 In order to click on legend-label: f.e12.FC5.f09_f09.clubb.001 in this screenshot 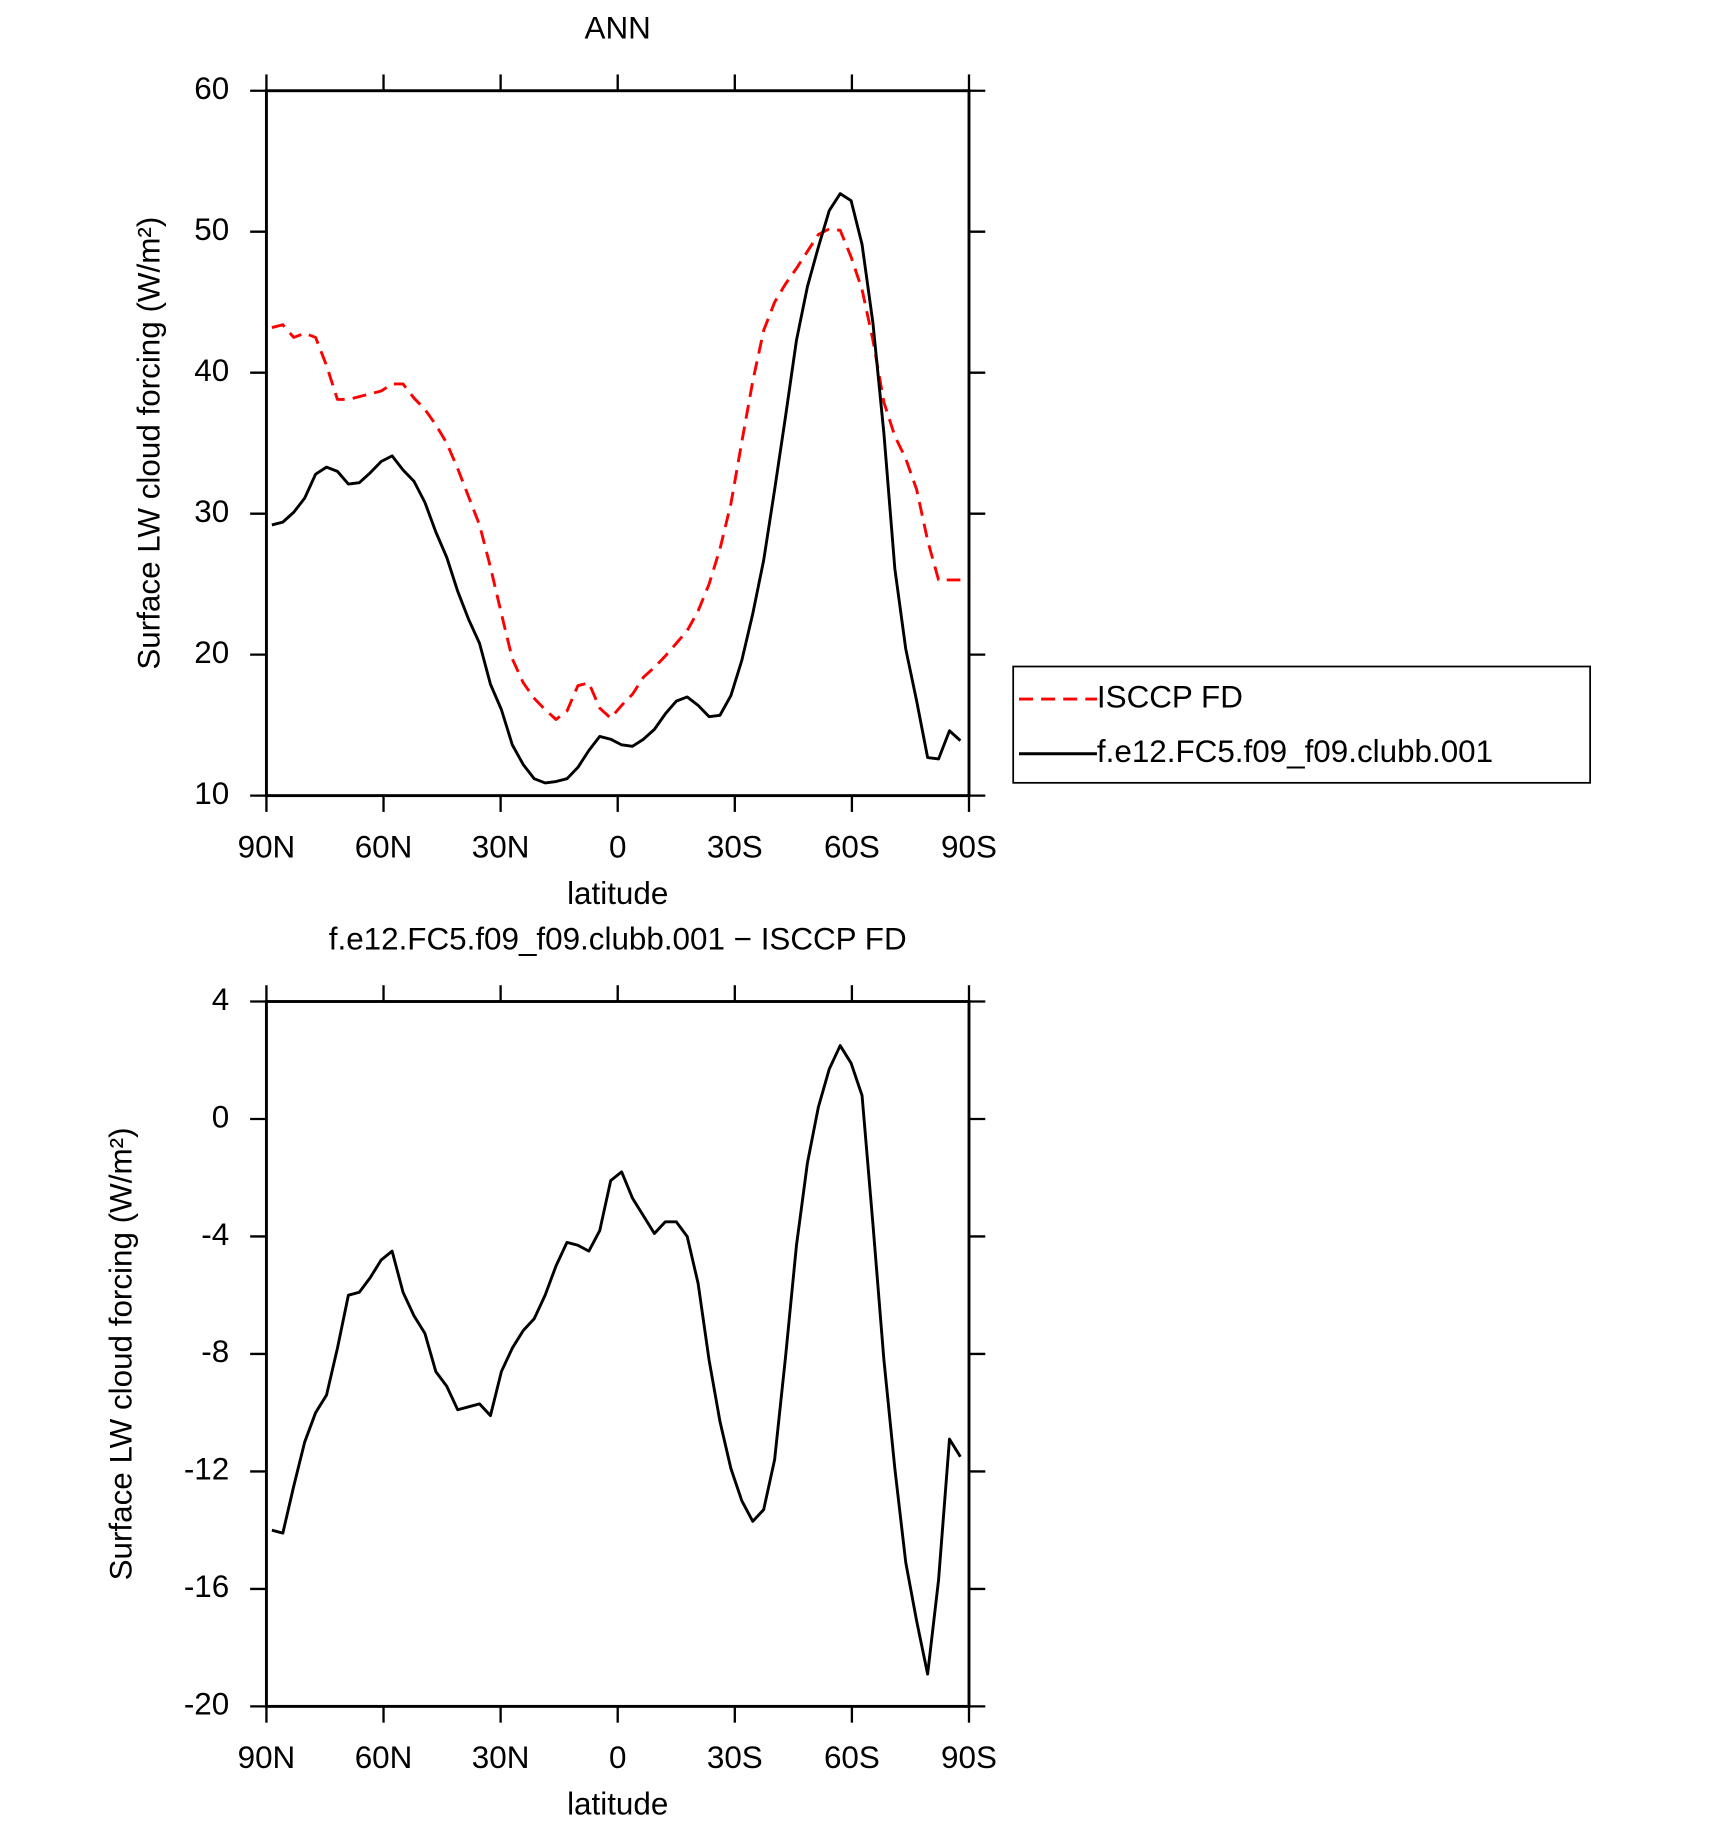, I will do `click(1295, 751)`.